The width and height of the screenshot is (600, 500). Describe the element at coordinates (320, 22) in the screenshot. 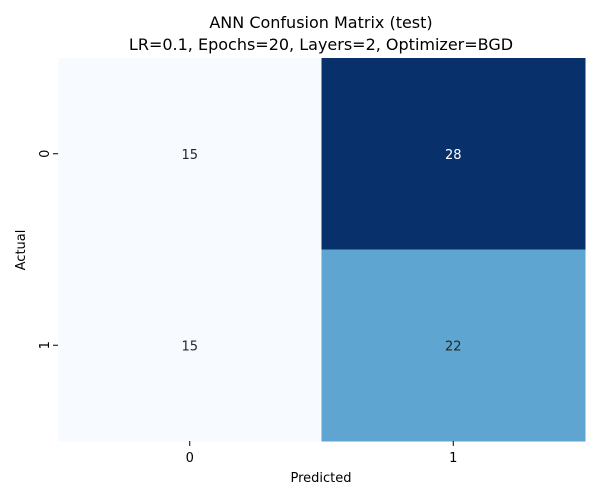

I see `chart-title-line-1: ANN Confusion Matrix (test)` at that location.